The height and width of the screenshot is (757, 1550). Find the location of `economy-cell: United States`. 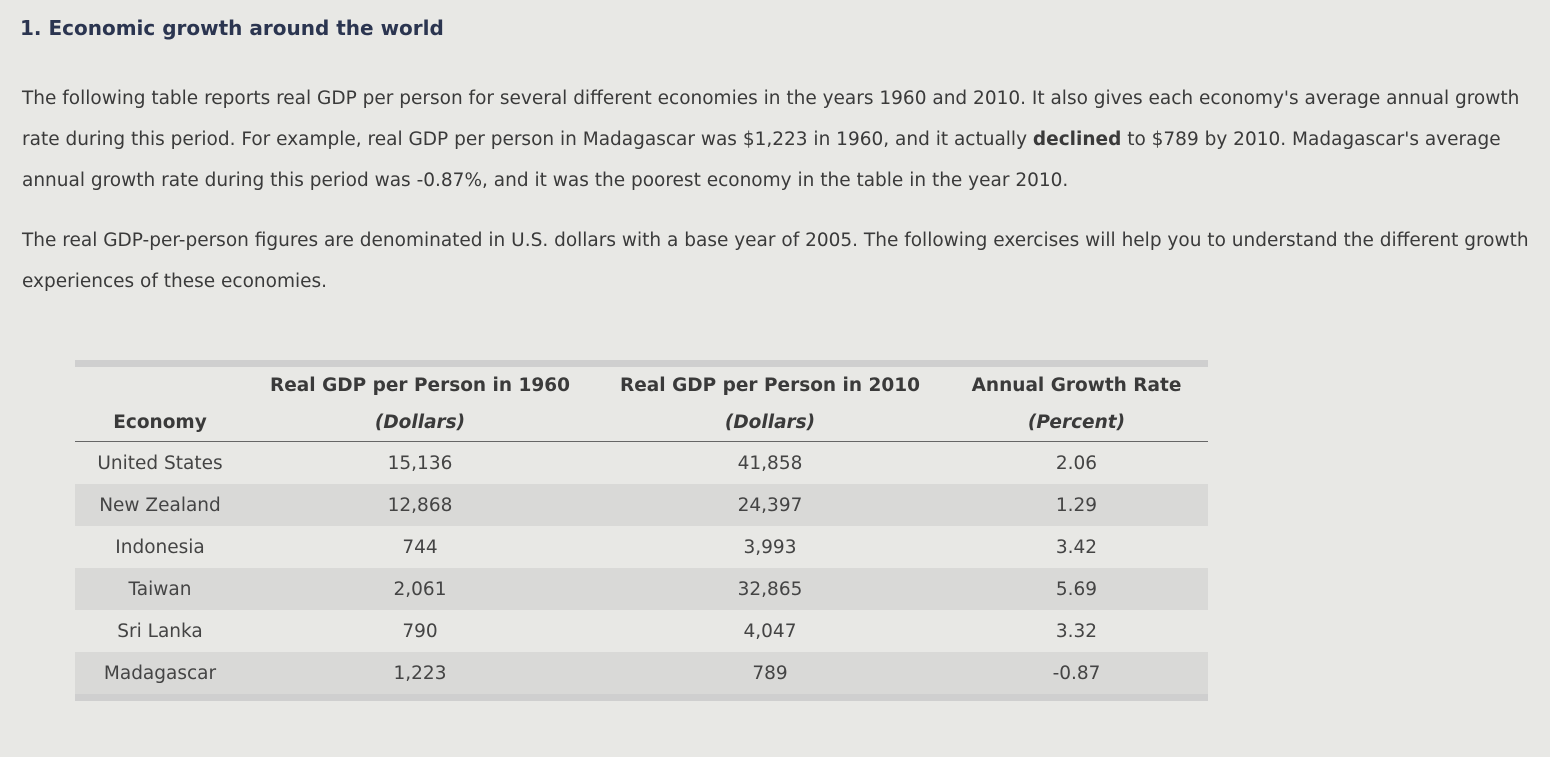

economy-cell: United States is located at coordinates (160, 463).